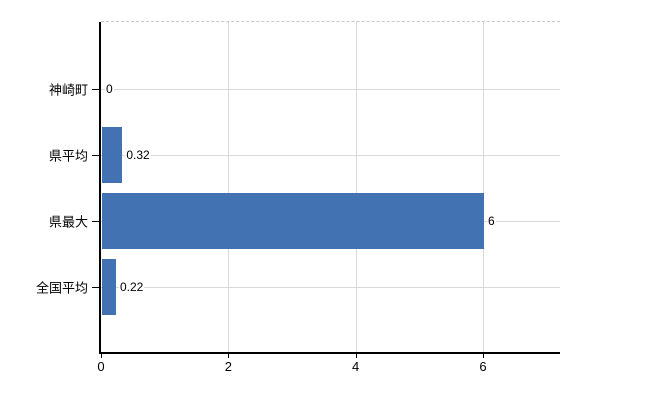 Image resolution: width=650 pixels, height=400 pixels. I want to click on bar-value-label: 0.32, so click(138, 155).